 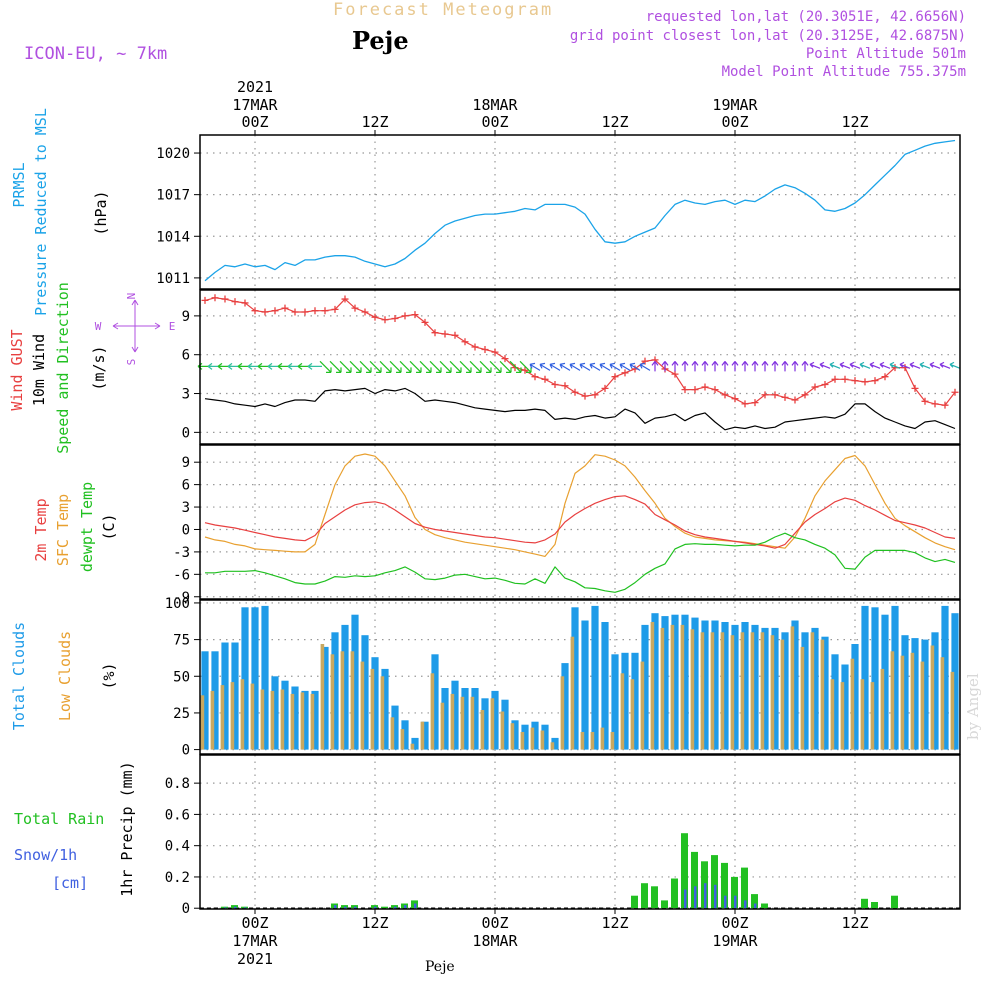 I want to click on top-time-label: 00Z, so click(x=734, y=122).